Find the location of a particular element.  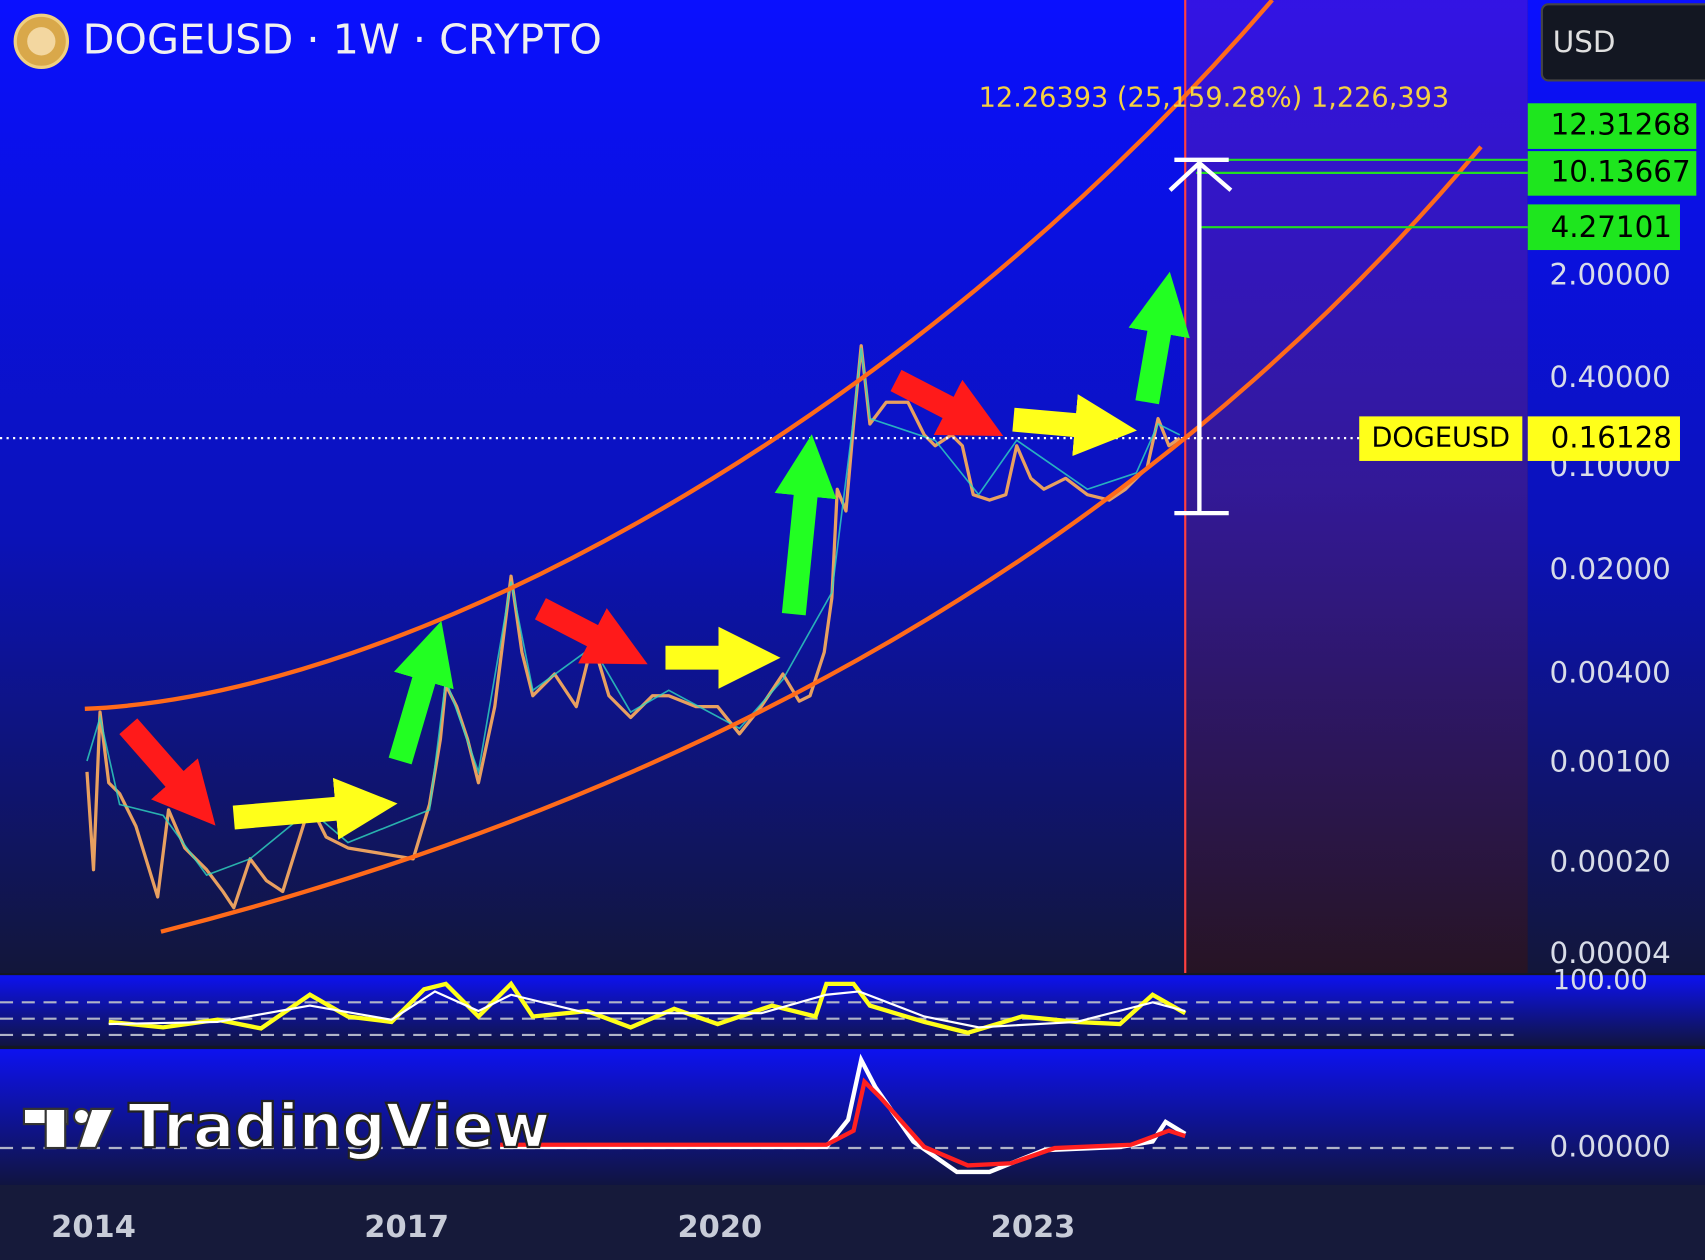

symbol-title: DOGEUSD · 1W · CRYPTO is located at coordinates (342, 39).